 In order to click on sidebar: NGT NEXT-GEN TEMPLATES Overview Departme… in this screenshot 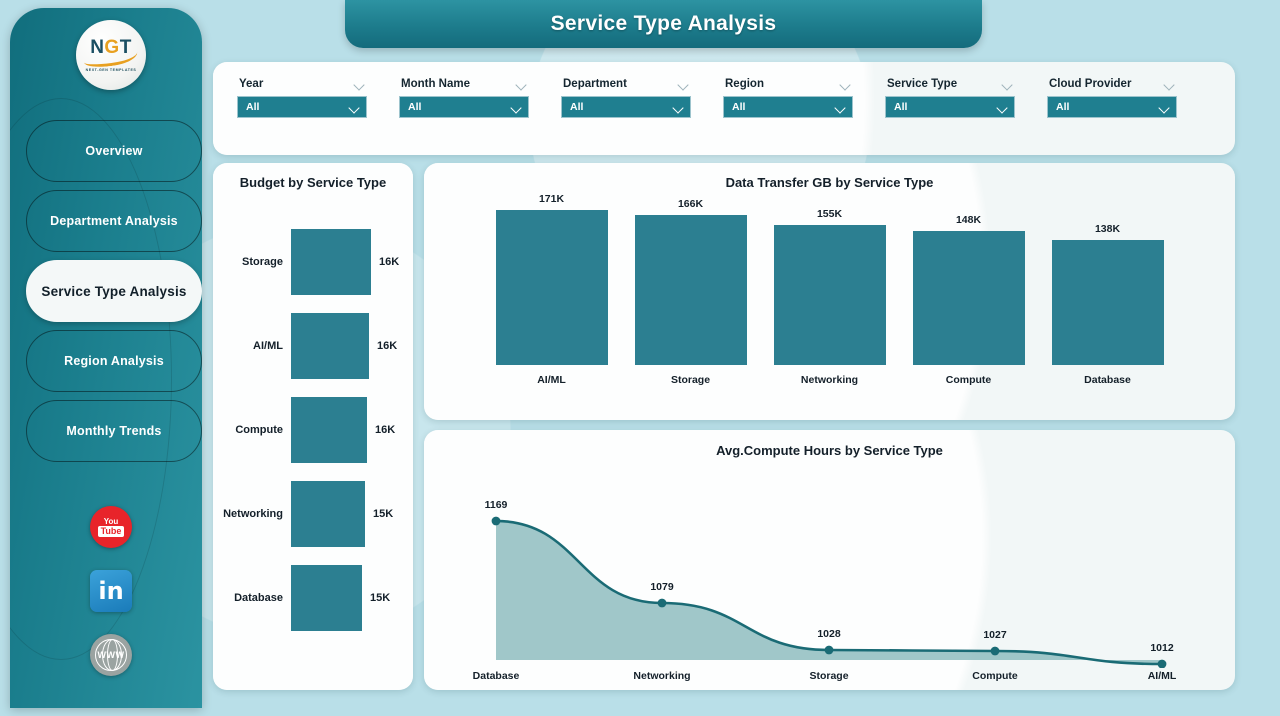, I will do `click(106, 358)`.